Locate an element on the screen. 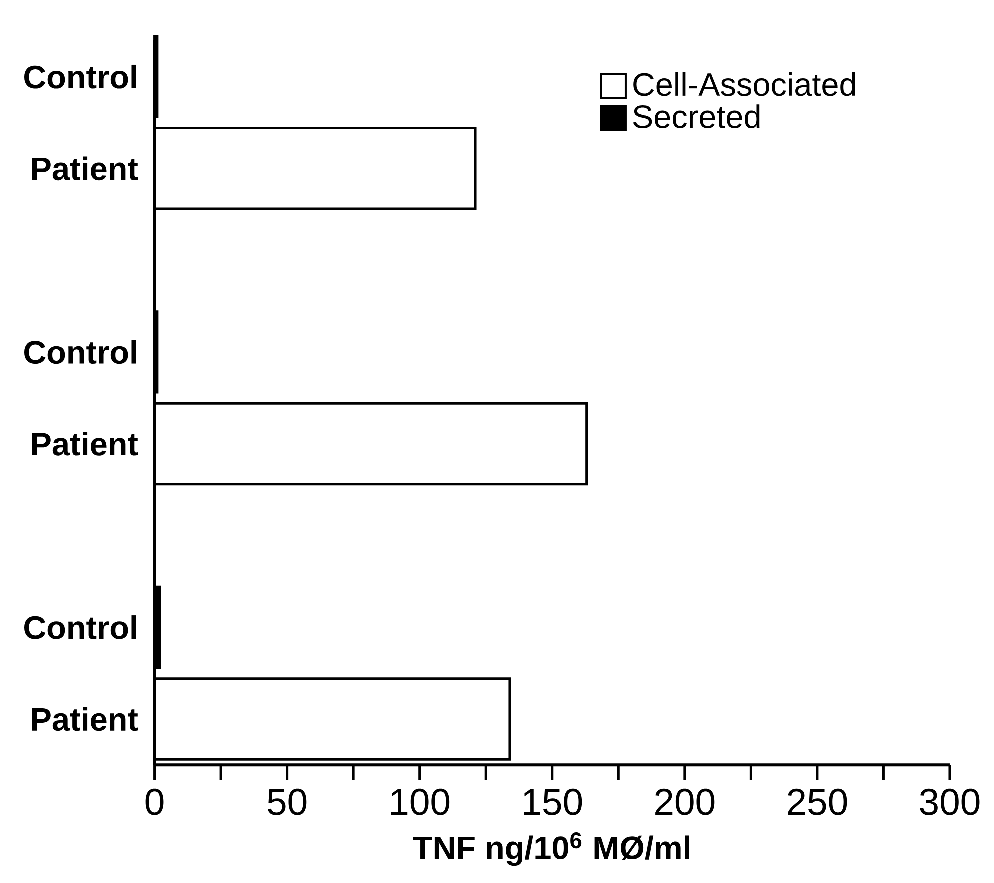  legend-label: Cell-Associated is located at coordinates (745, 84).